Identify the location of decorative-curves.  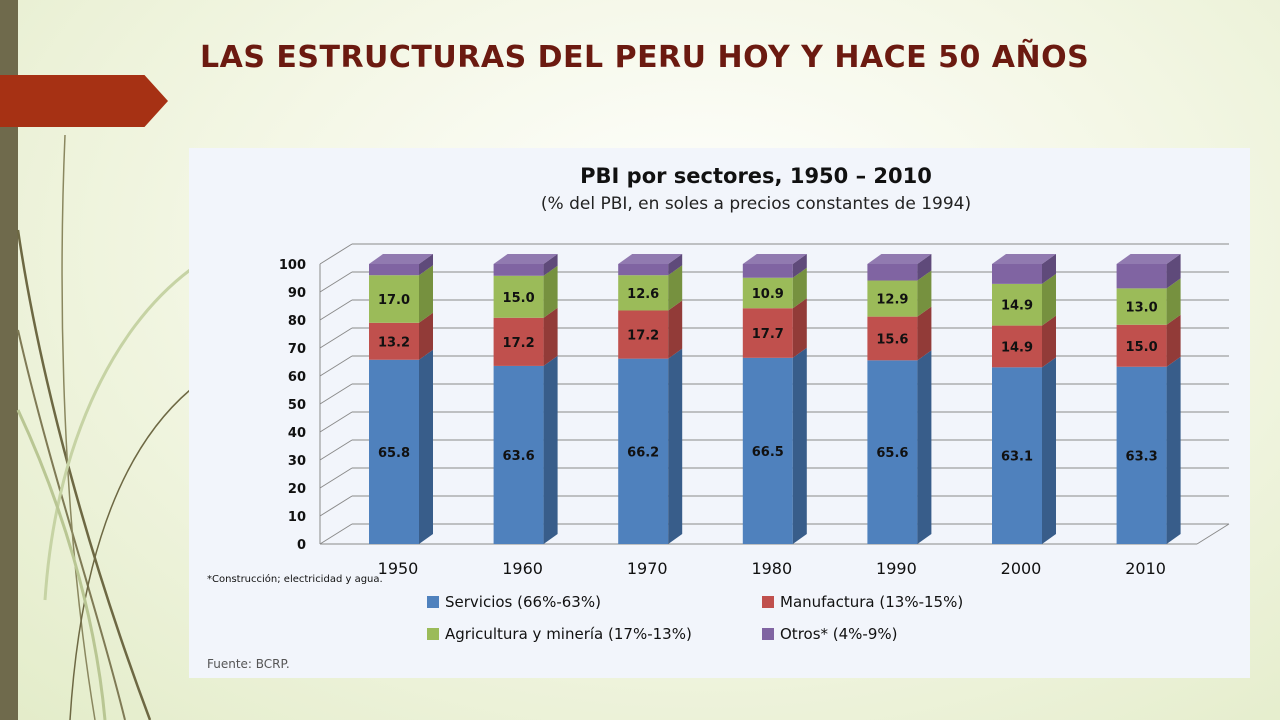
(103, 427).